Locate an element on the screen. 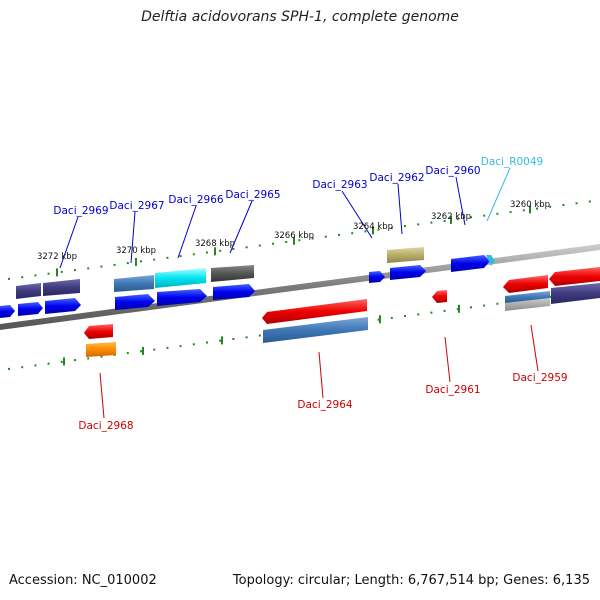 The image size is (600, 600). gene-label-daci-2968: Daci_2968 is located at coordinates (105, 426).